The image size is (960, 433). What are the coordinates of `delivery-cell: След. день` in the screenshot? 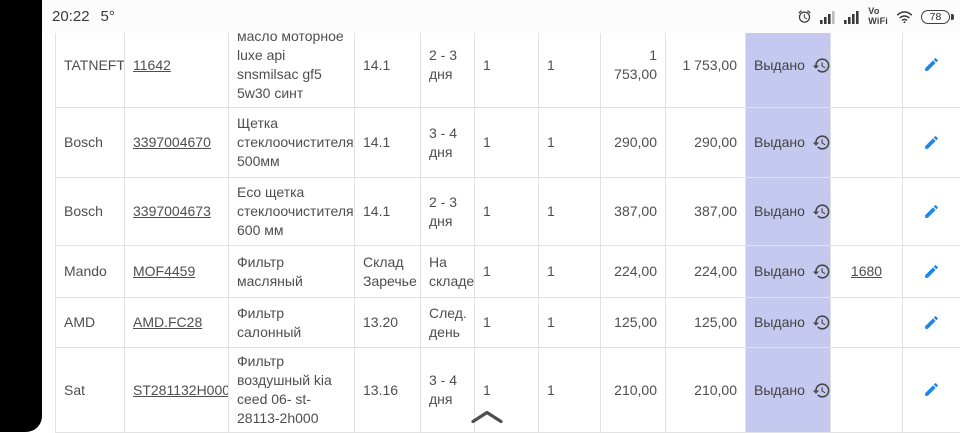 It's located at (448, 323).